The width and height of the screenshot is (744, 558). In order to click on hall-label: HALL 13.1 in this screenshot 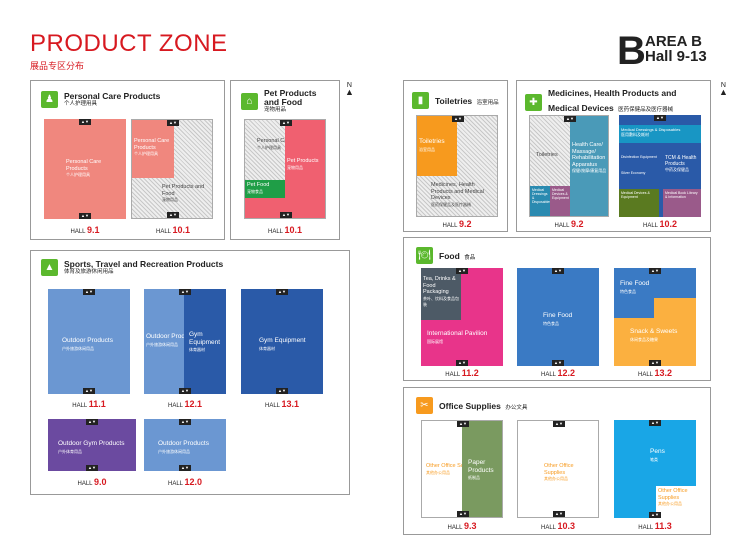, I will do `click(282, 404)`.